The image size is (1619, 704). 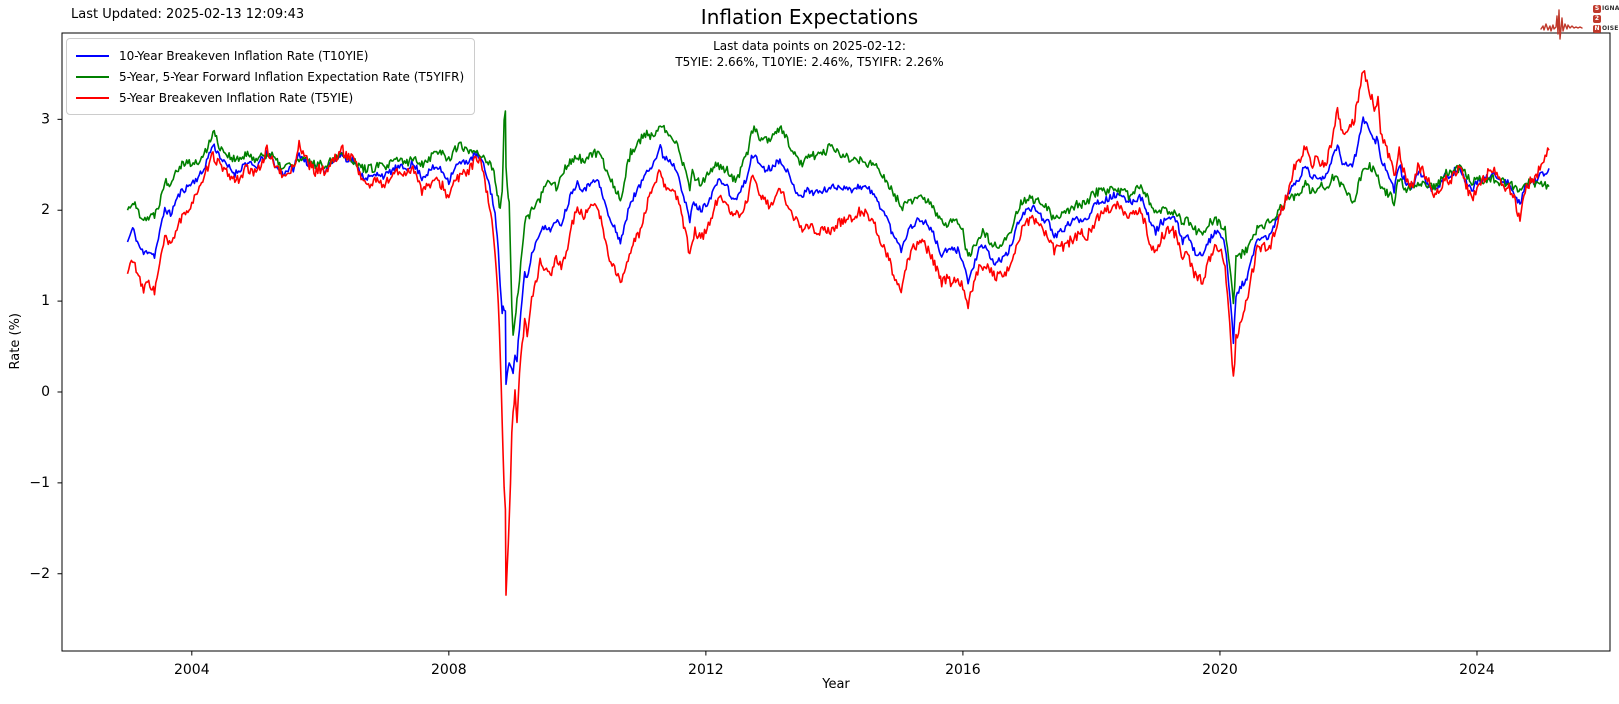 What do you see at coordinates (1597, 28) in the screenshot?
I see `logo-letter-n: N` at bounding box center [1597, 28].